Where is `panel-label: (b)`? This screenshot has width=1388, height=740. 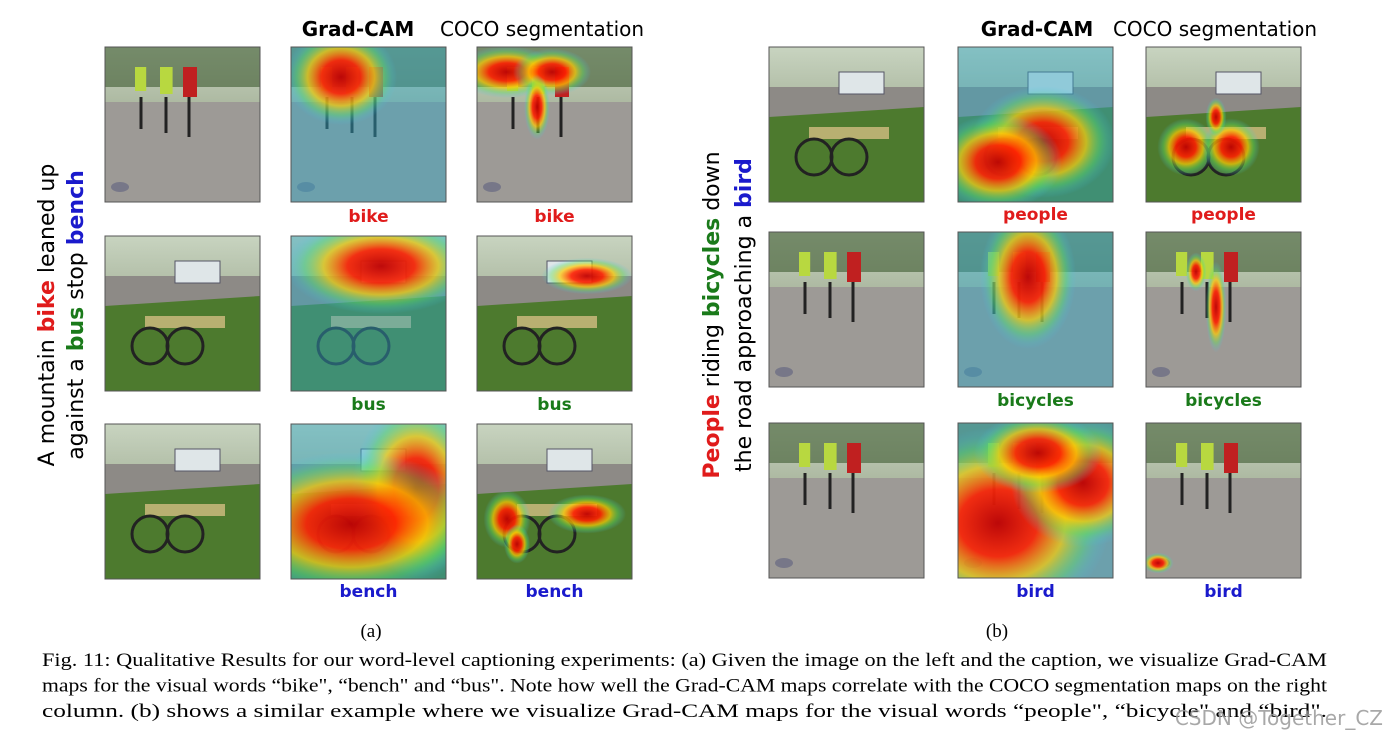
panel-label: (b) is located at coordinates (997, 631).